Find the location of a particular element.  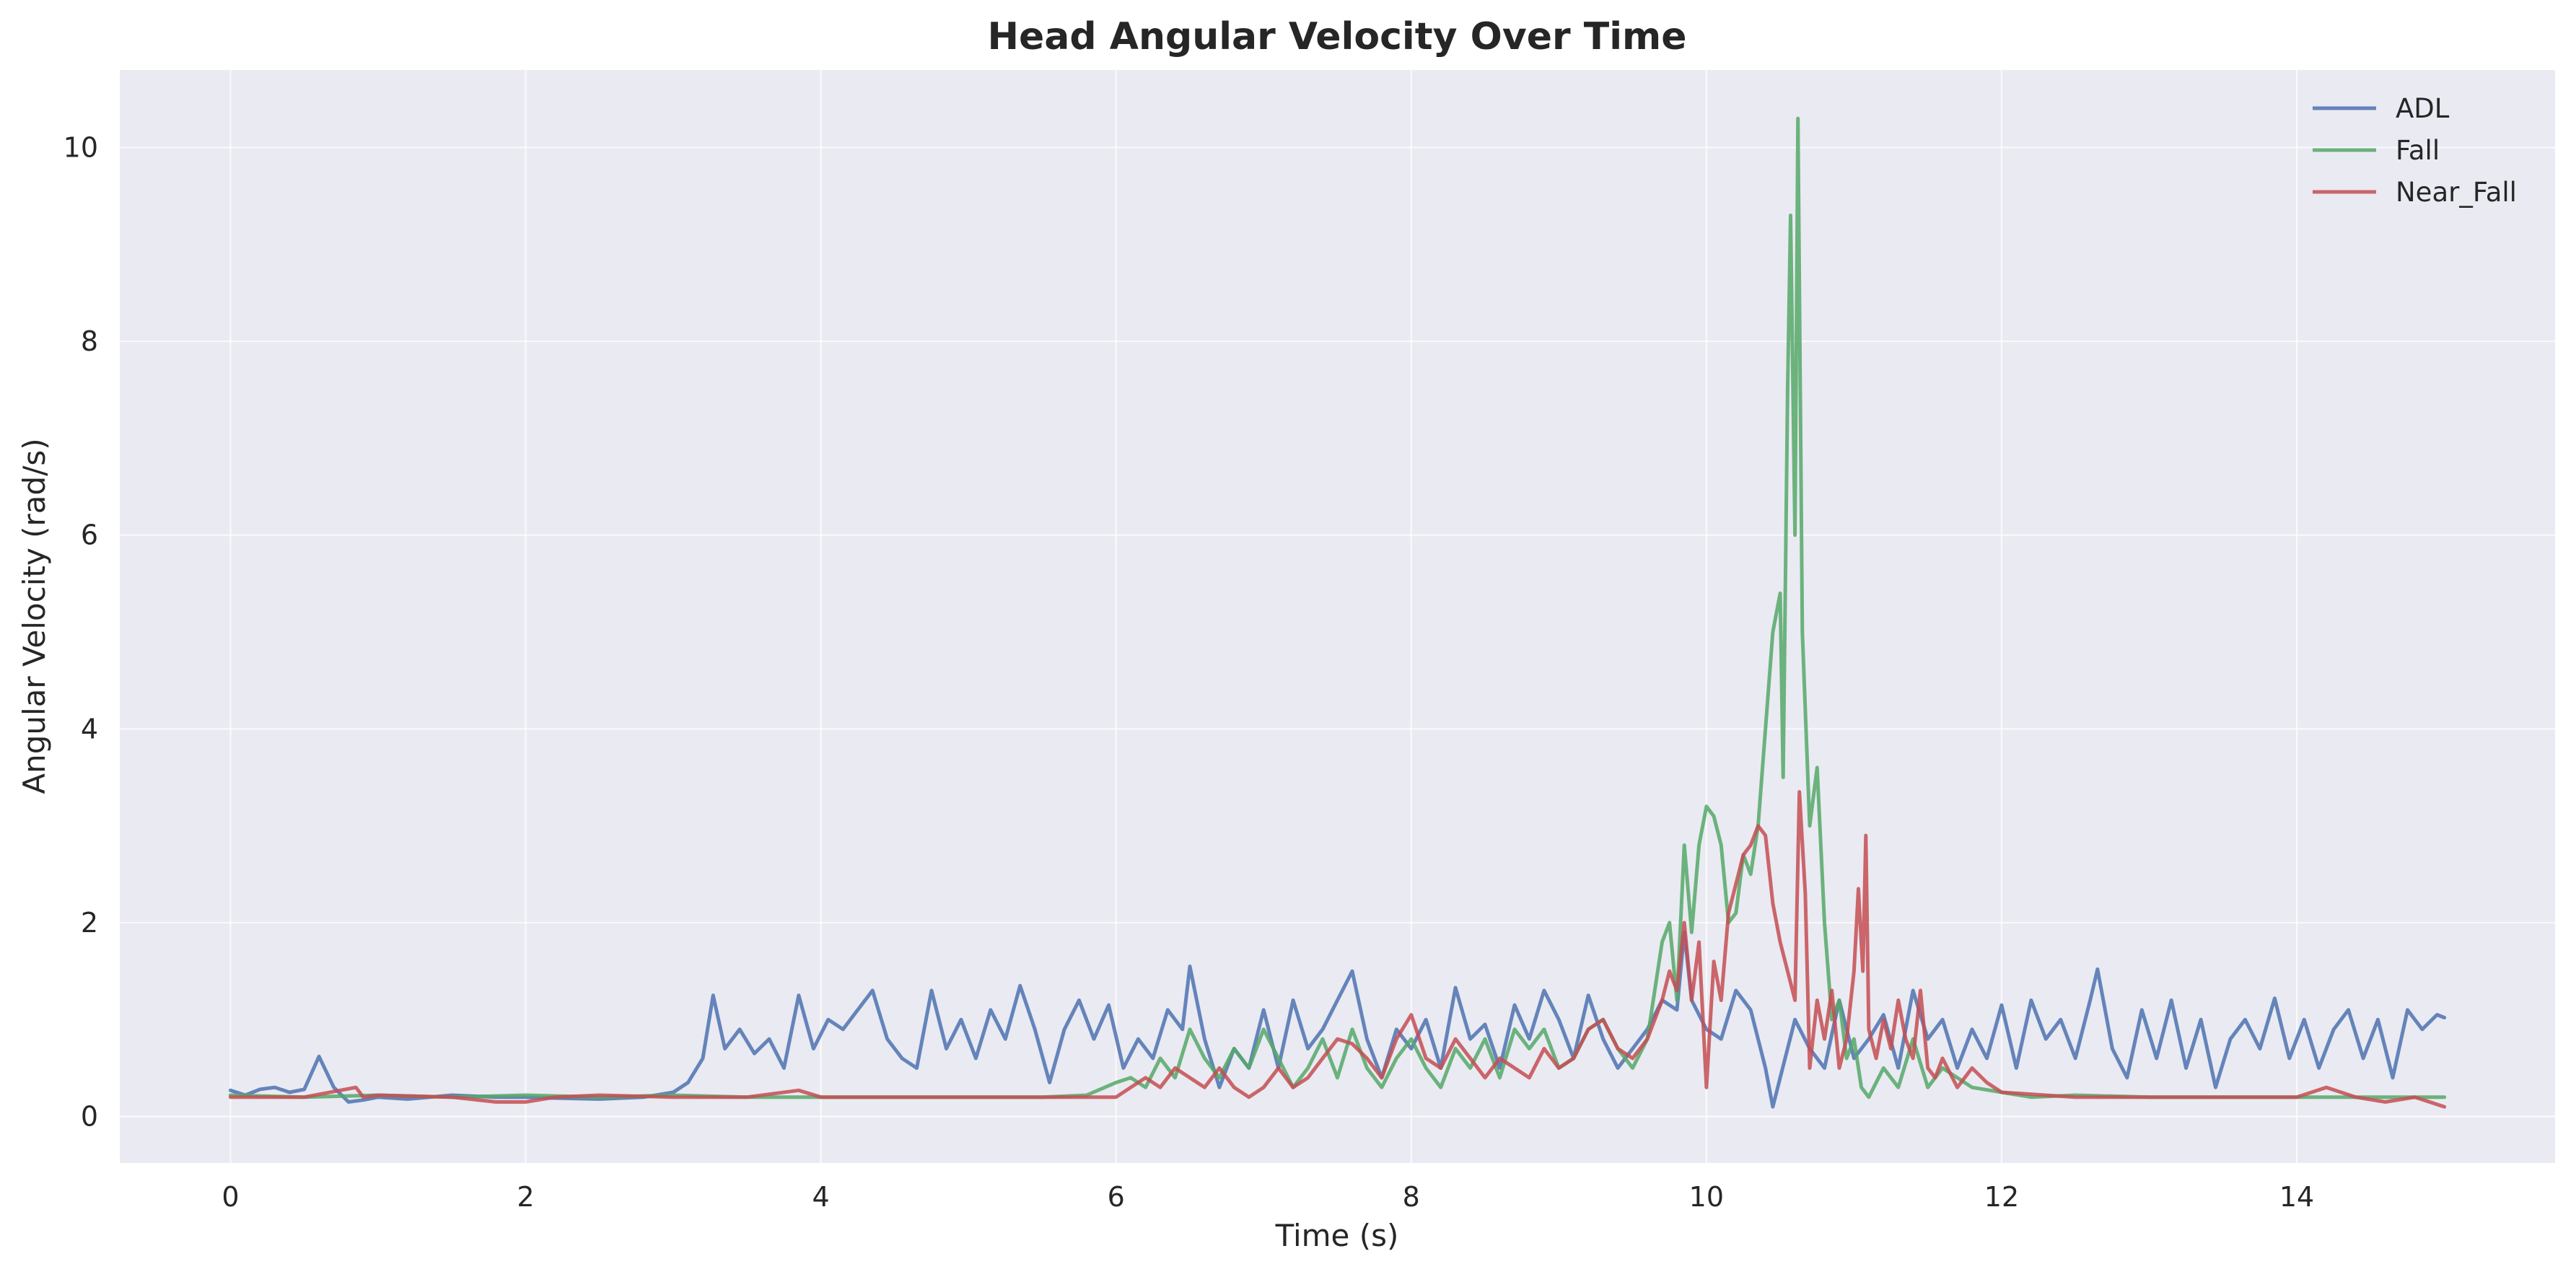

legend-label: ADL is located at coordinates (2423, 109).